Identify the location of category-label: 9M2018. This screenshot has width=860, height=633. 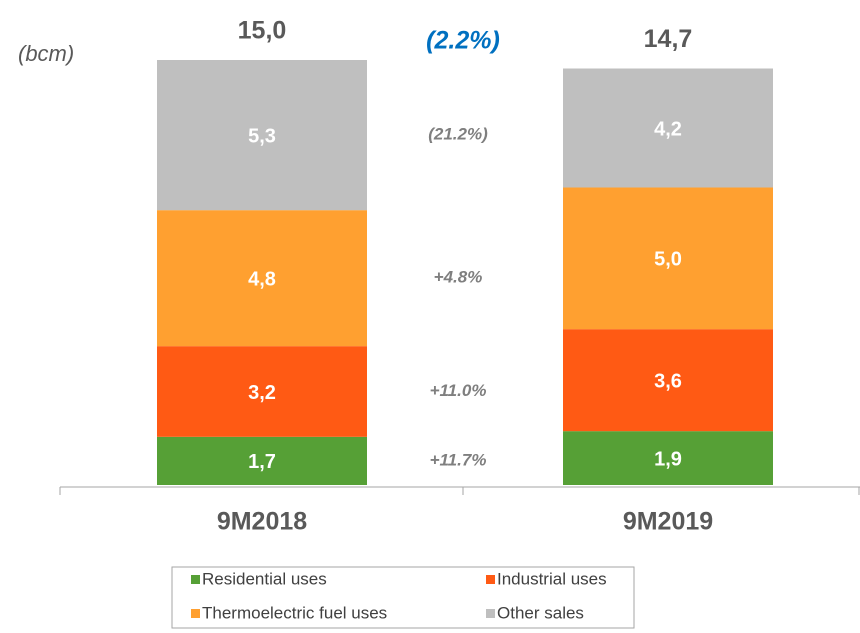
(262, 522).